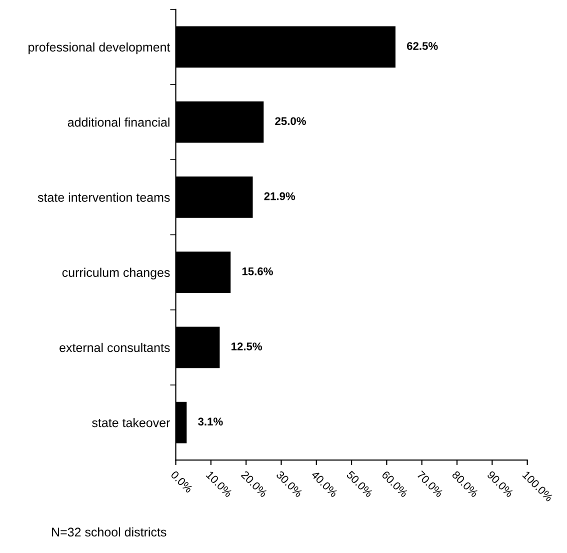 This screenshot has width=567, height=553. I want to click on y-tick-label: external consultants, so click(115, 347).